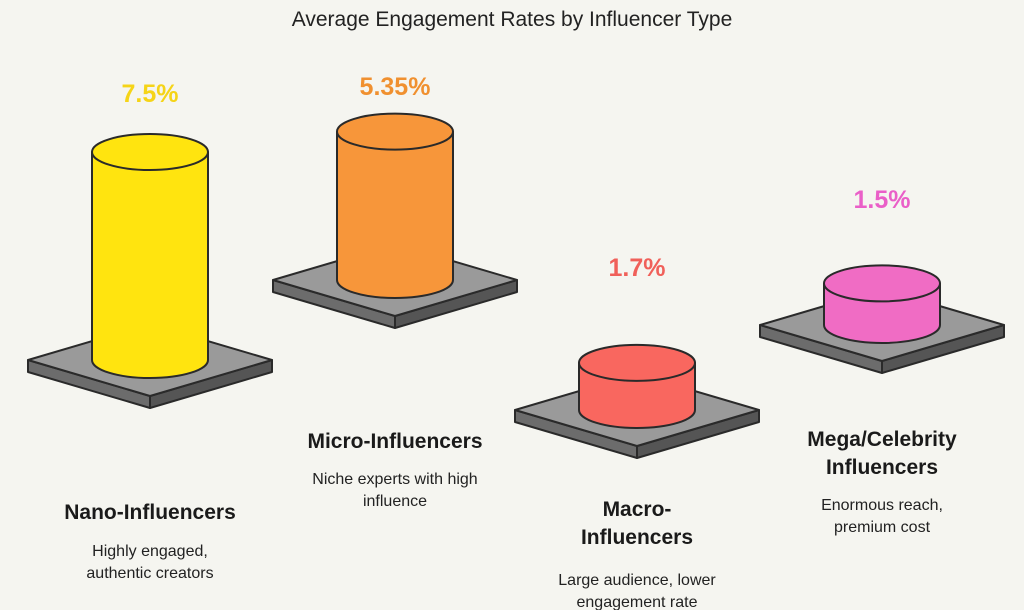 The image size is (1024, 610). Describe the element at coordinates (882, 453) in the screenshot. I see `category-label-4: Mega/Celebrity Influencers` at that location.